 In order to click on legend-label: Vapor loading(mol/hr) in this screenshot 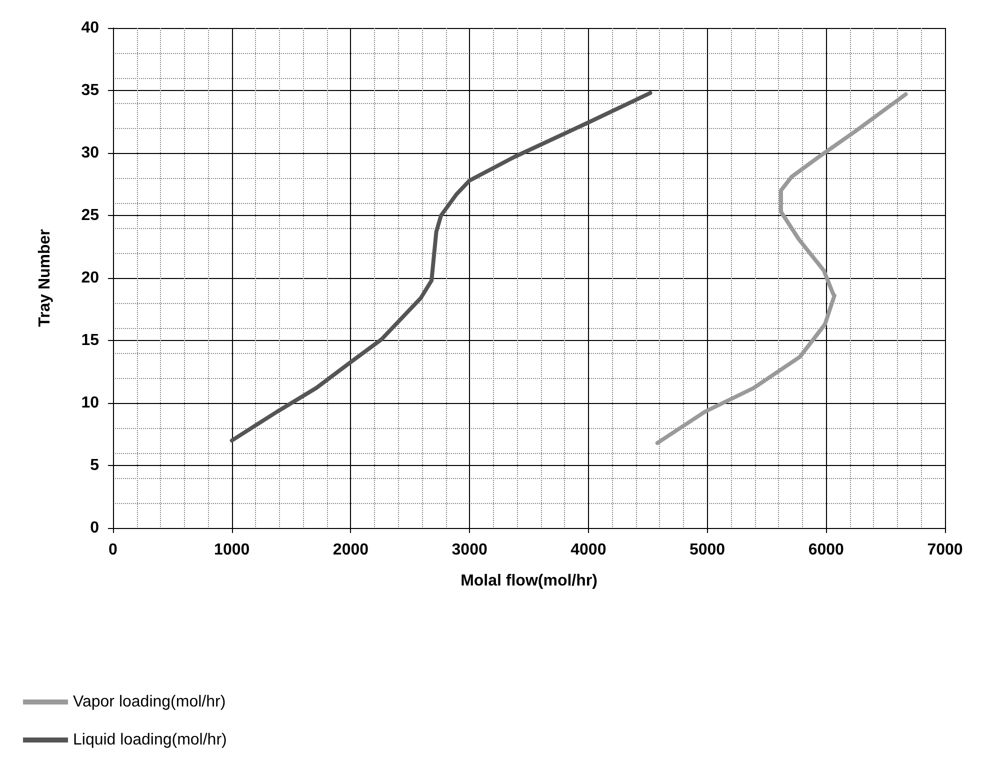, I will do `click(149, 702)`.